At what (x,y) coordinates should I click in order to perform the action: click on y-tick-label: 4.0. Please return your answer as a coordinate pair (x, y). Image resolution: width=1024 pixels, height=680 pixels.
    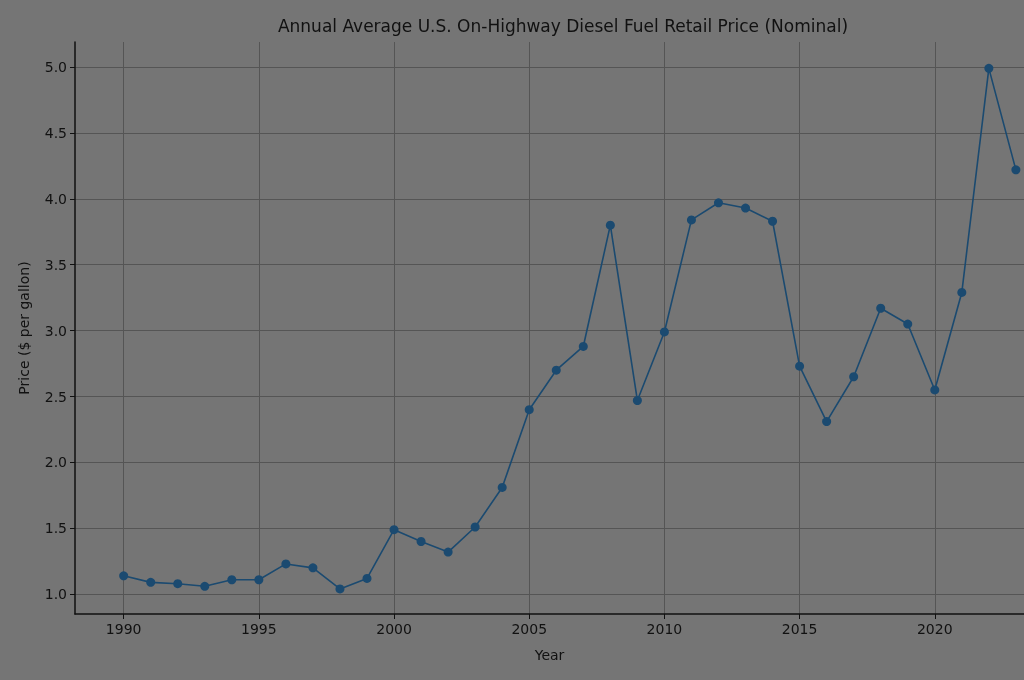
    Looking at the image, I should click on (55, 198).